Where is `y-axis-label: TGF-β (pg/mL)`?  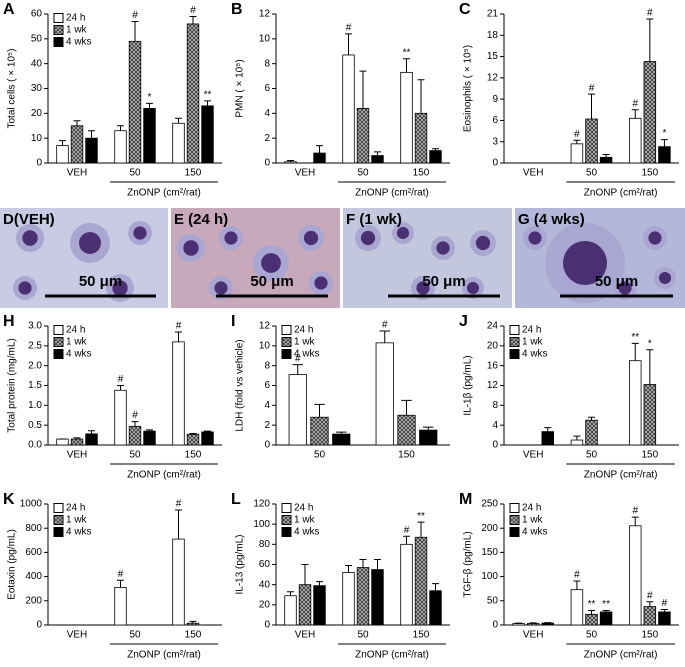
y-axis-label: TGF-β (pg/mL) is located at coordinates (468, 564).